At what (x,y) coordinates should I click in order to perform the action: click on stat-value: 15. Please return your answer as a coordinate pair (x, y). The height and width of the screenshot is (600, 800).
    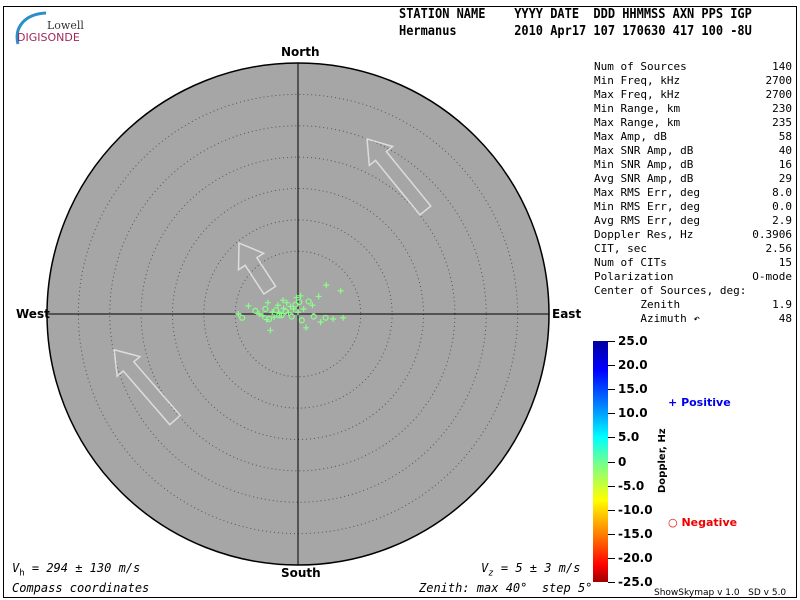
    Looking at the image, I should click on (785, 262).